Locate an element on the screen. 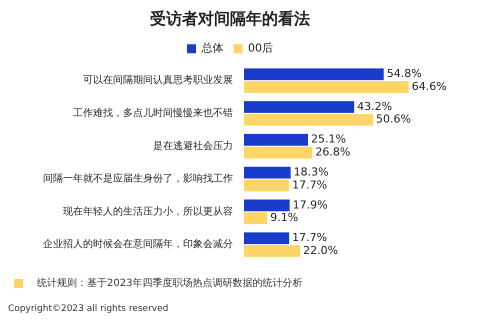  data-label: 43.2% is located at coordinates (374, 106).